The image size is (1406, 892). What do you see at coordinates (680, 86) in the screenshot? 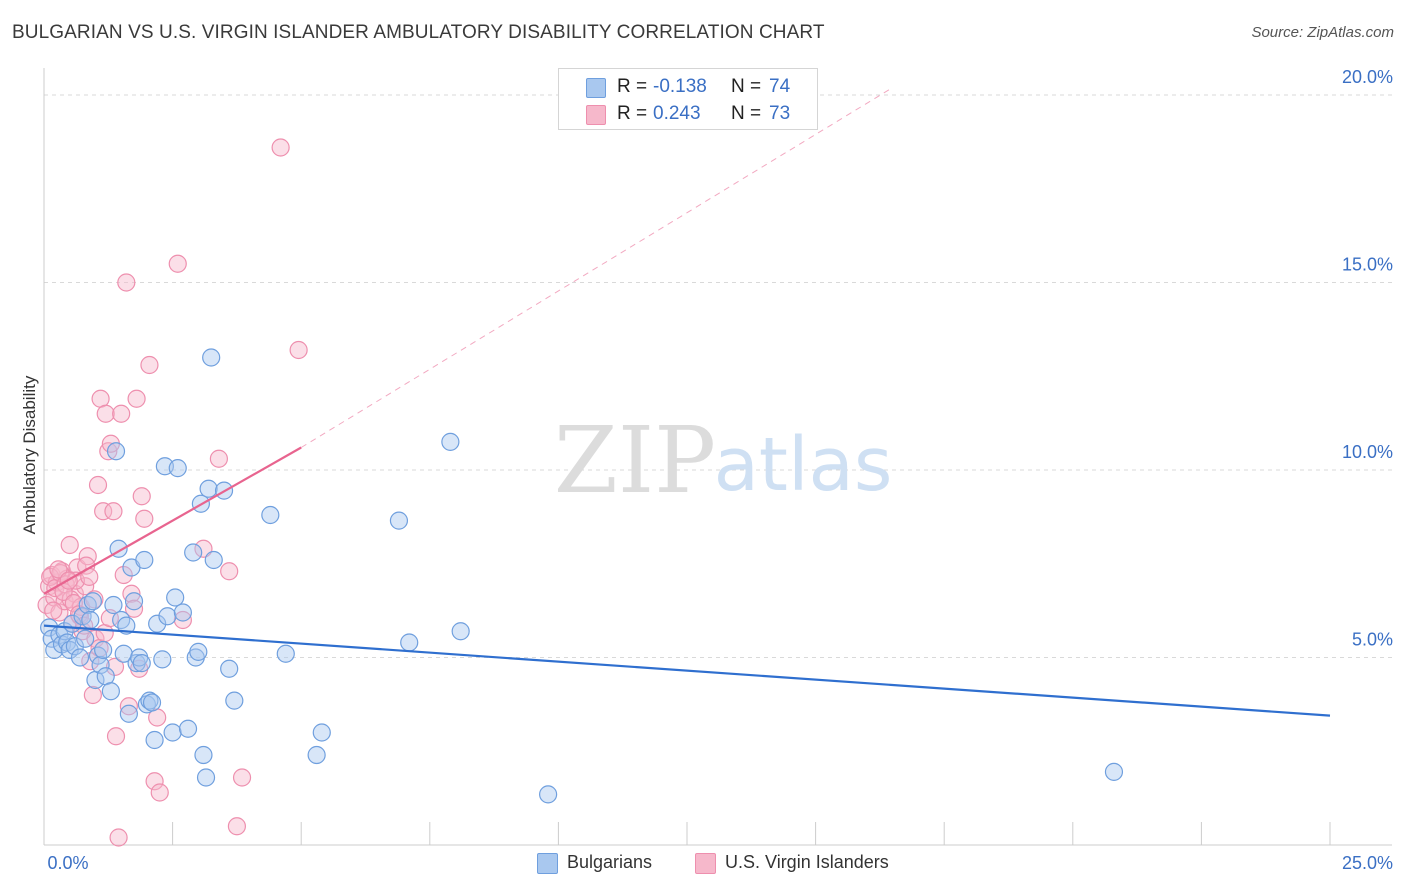
I see `r-value: -0.138` at bounding box center [680, 86].